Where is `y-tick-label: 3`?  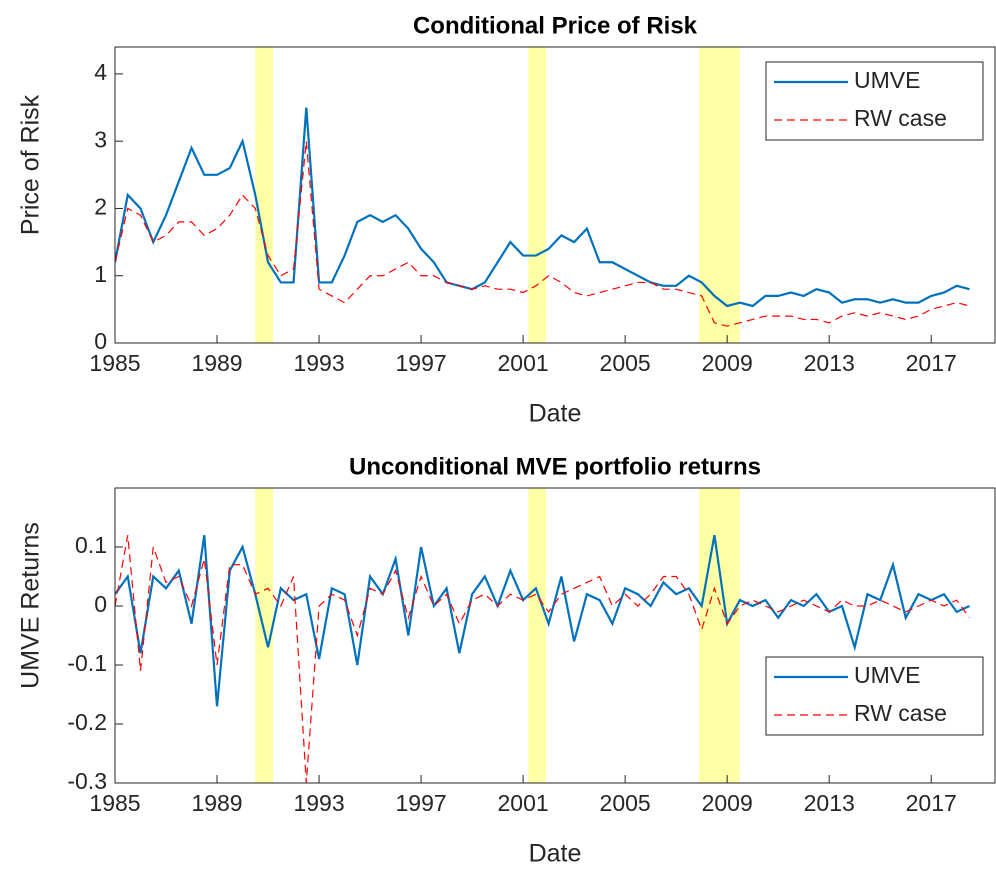
y-tick-label: 3 is located at coordinates (100, 139).